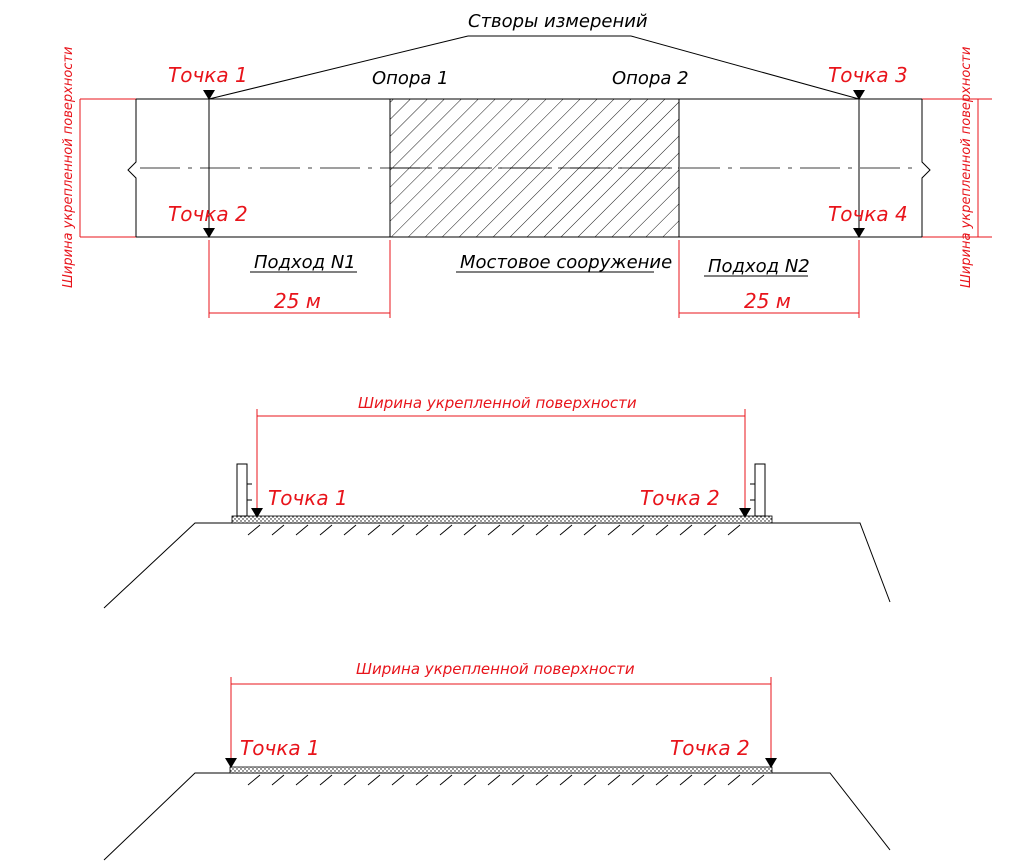 This screenshot has width=1026, height=867. What do you see at coordinates (209, 95) in the screenshot?
I see `point-1-marker` at bounding box center [209, 95].